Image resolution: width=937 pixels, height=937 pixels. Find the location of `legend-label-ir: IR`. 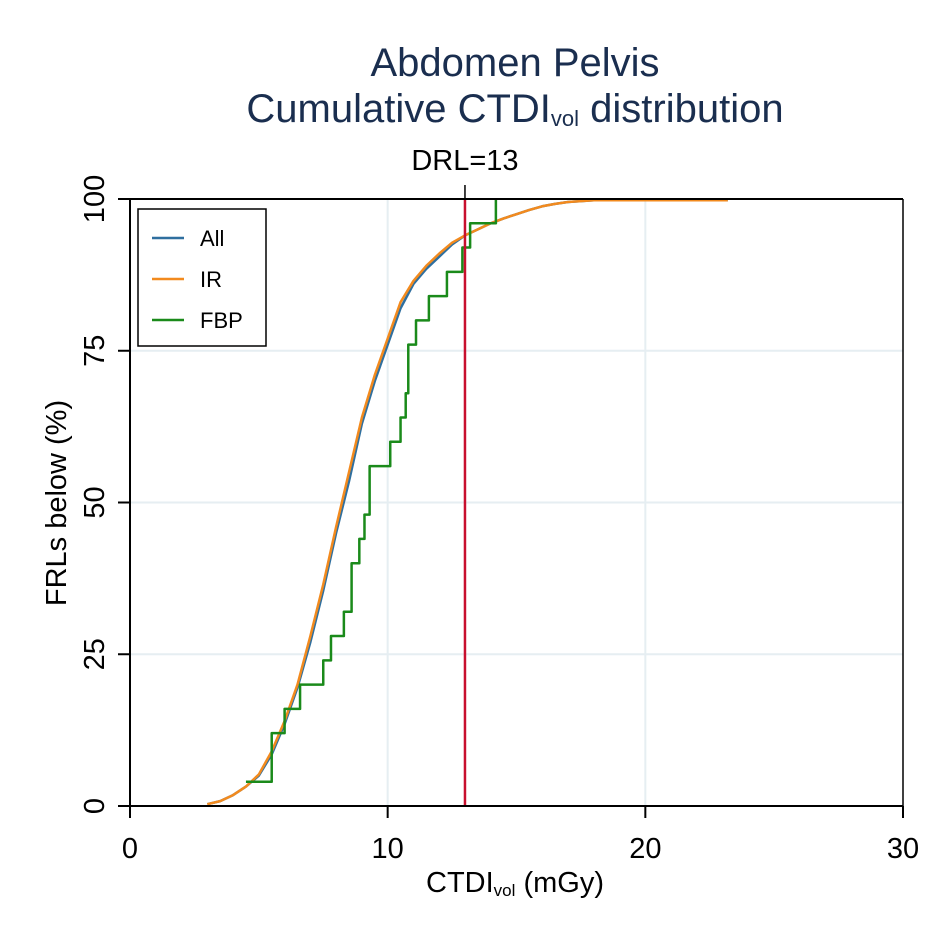

legend-label-ir: IR is located at coordinates (211, 279).